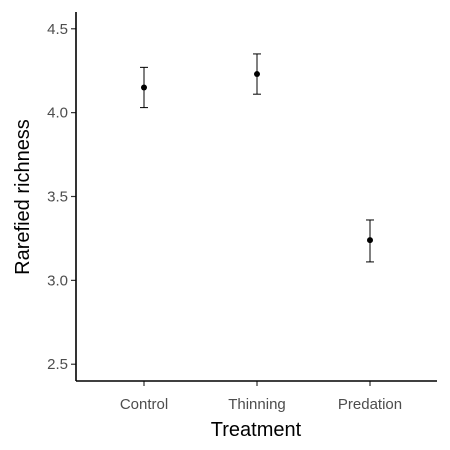 This screenshot has width=450, height=450. What do you see at coordinates (57, 197) in the screenshot?
I see `y-tick-label: 3.5` at bounding box center [57, 197].